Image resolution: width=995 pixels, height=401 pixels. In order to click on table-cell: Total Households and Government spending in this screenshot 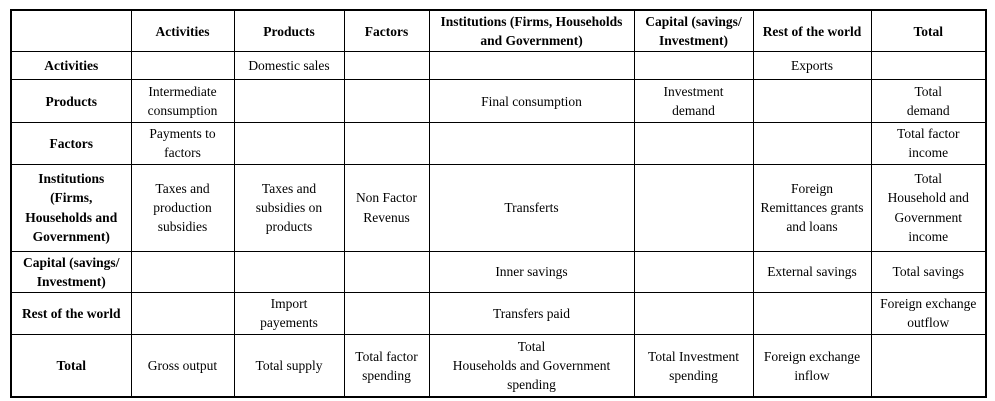, I will do `click(531, 365)`.